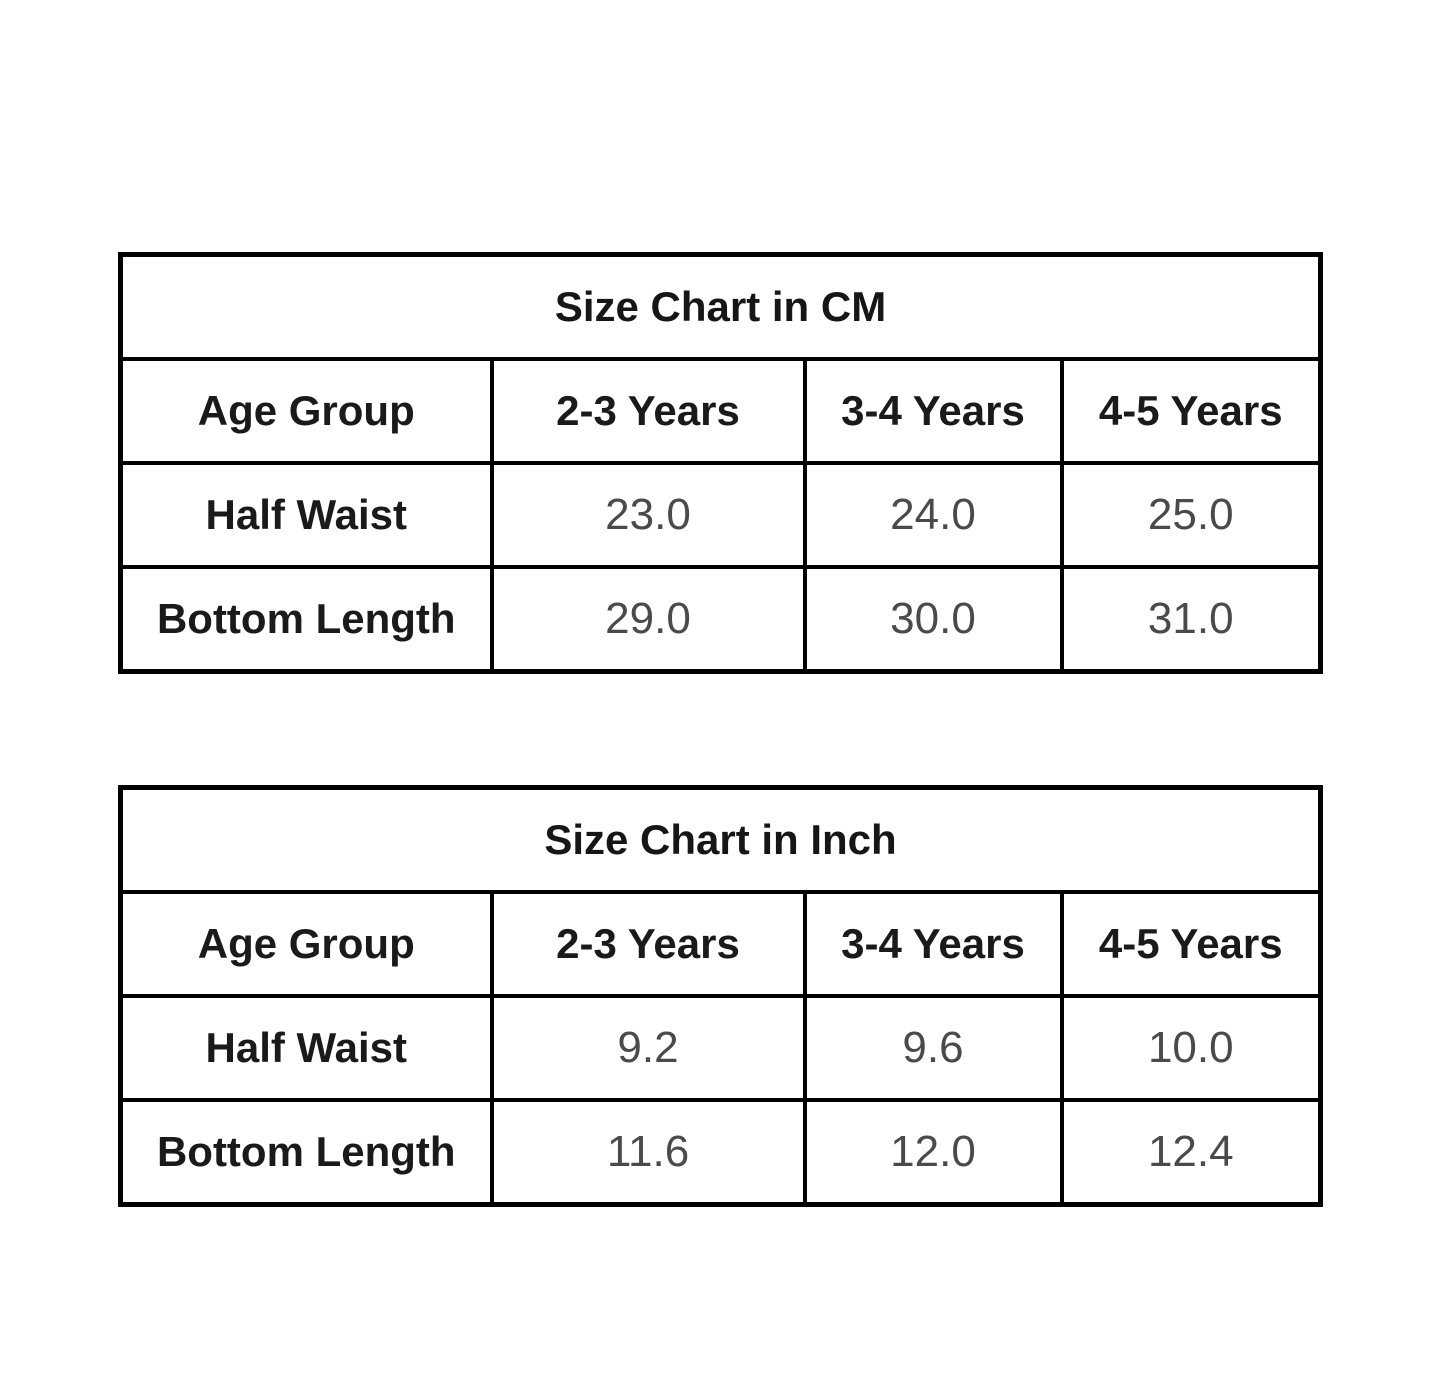  Describe the element at coordinates (1191, 411) in the screenshot. I see `cm-header-4-5-years: 4-5 Years` at that location.